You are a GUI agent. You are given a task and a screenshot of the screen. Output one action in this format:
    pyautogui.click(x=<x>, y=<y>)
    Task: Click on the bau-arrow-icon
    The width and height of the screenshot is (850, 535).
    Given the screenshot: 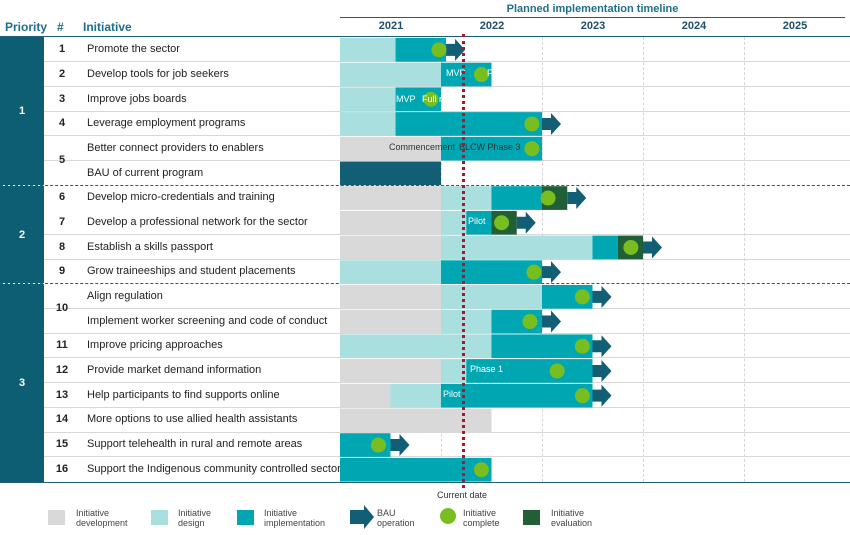 What is the action you would take?
    pyautogui.click(x=362, y=517)
    